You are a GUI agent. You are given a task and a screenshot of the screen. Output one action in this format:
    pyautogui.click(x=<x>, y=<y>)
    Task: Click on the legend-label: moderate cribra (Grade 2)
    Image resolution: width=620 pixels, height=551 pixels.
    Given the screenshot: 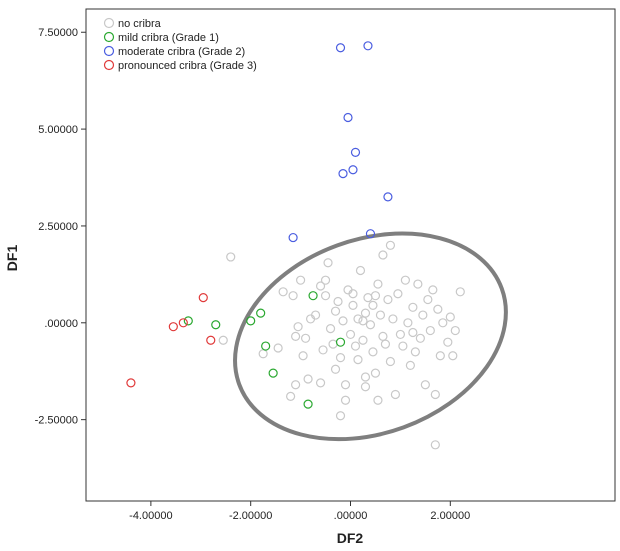 What is the action you would take?
    pyautogui.click(x=181, y=52)
    